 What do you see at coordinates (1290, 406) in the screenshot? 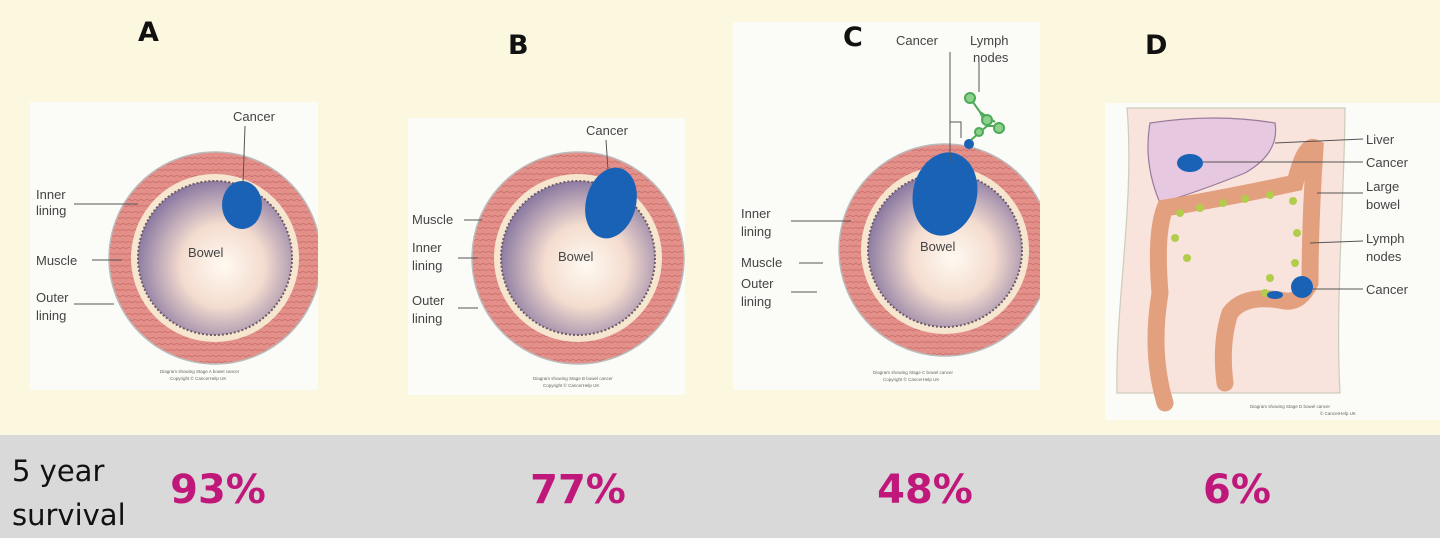
I see `diagram-label: Diagram showing Stage D bowel cancer` at bounding box center [1290, 406].